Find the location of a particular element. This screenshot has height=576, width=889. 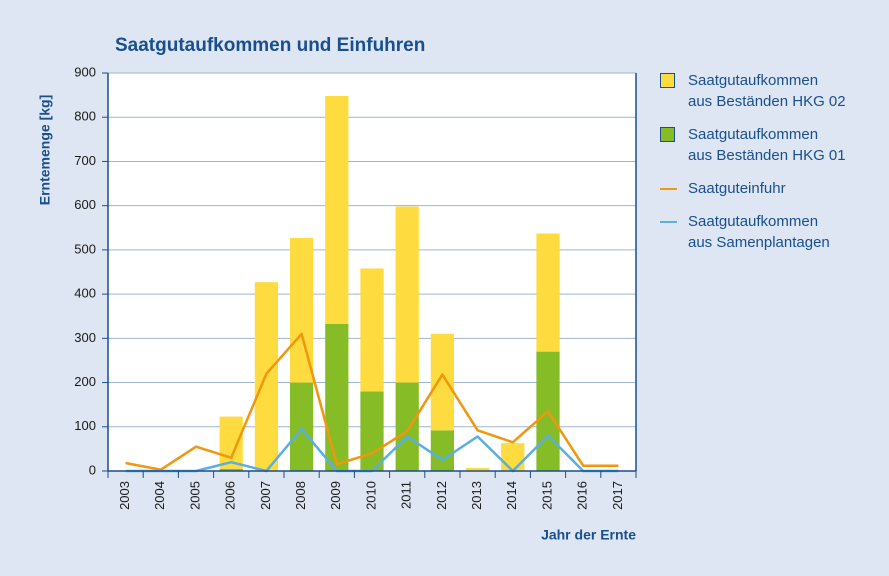

x-axis-label: Jahr der Ernte is located at coordinates (588, 535).